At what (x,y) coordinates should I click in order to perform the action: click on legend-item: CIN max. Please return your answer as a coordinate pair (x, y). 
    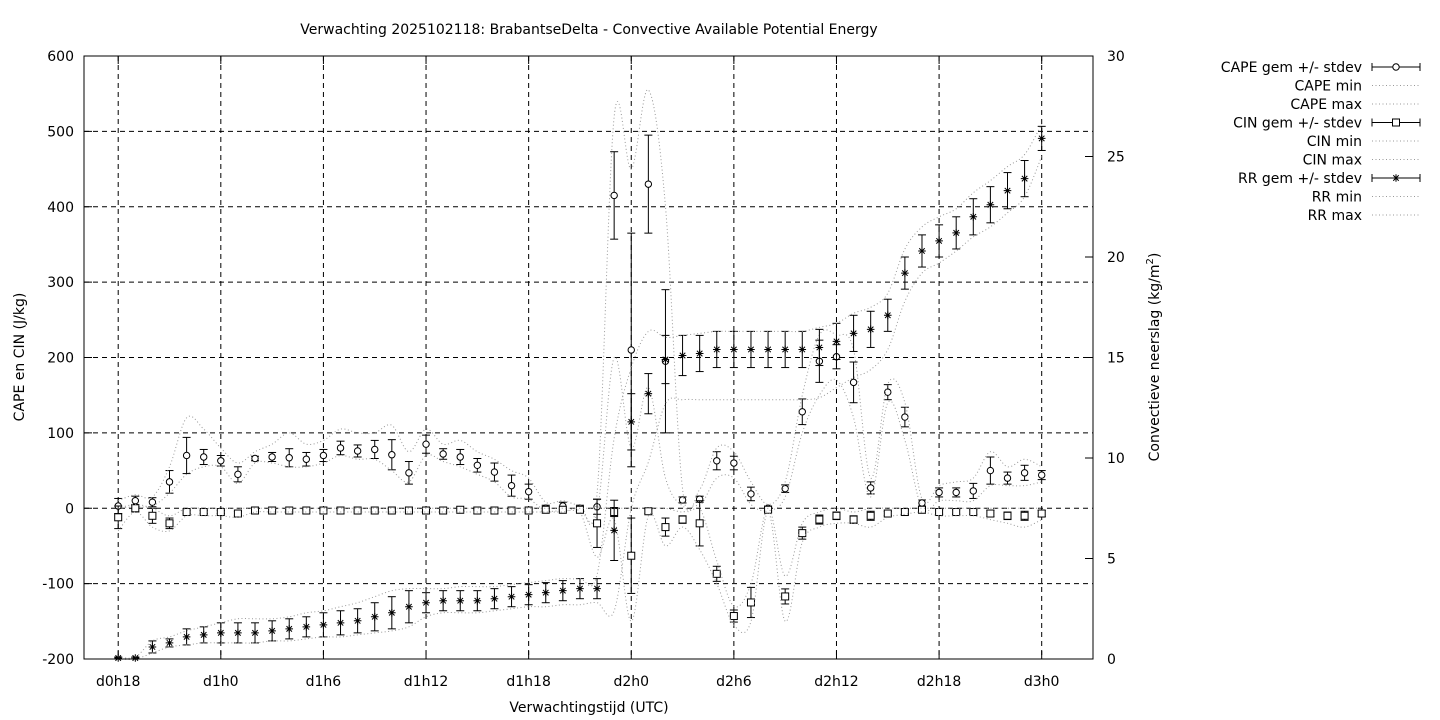
    Looking at the image, I should click on (1361, 161).